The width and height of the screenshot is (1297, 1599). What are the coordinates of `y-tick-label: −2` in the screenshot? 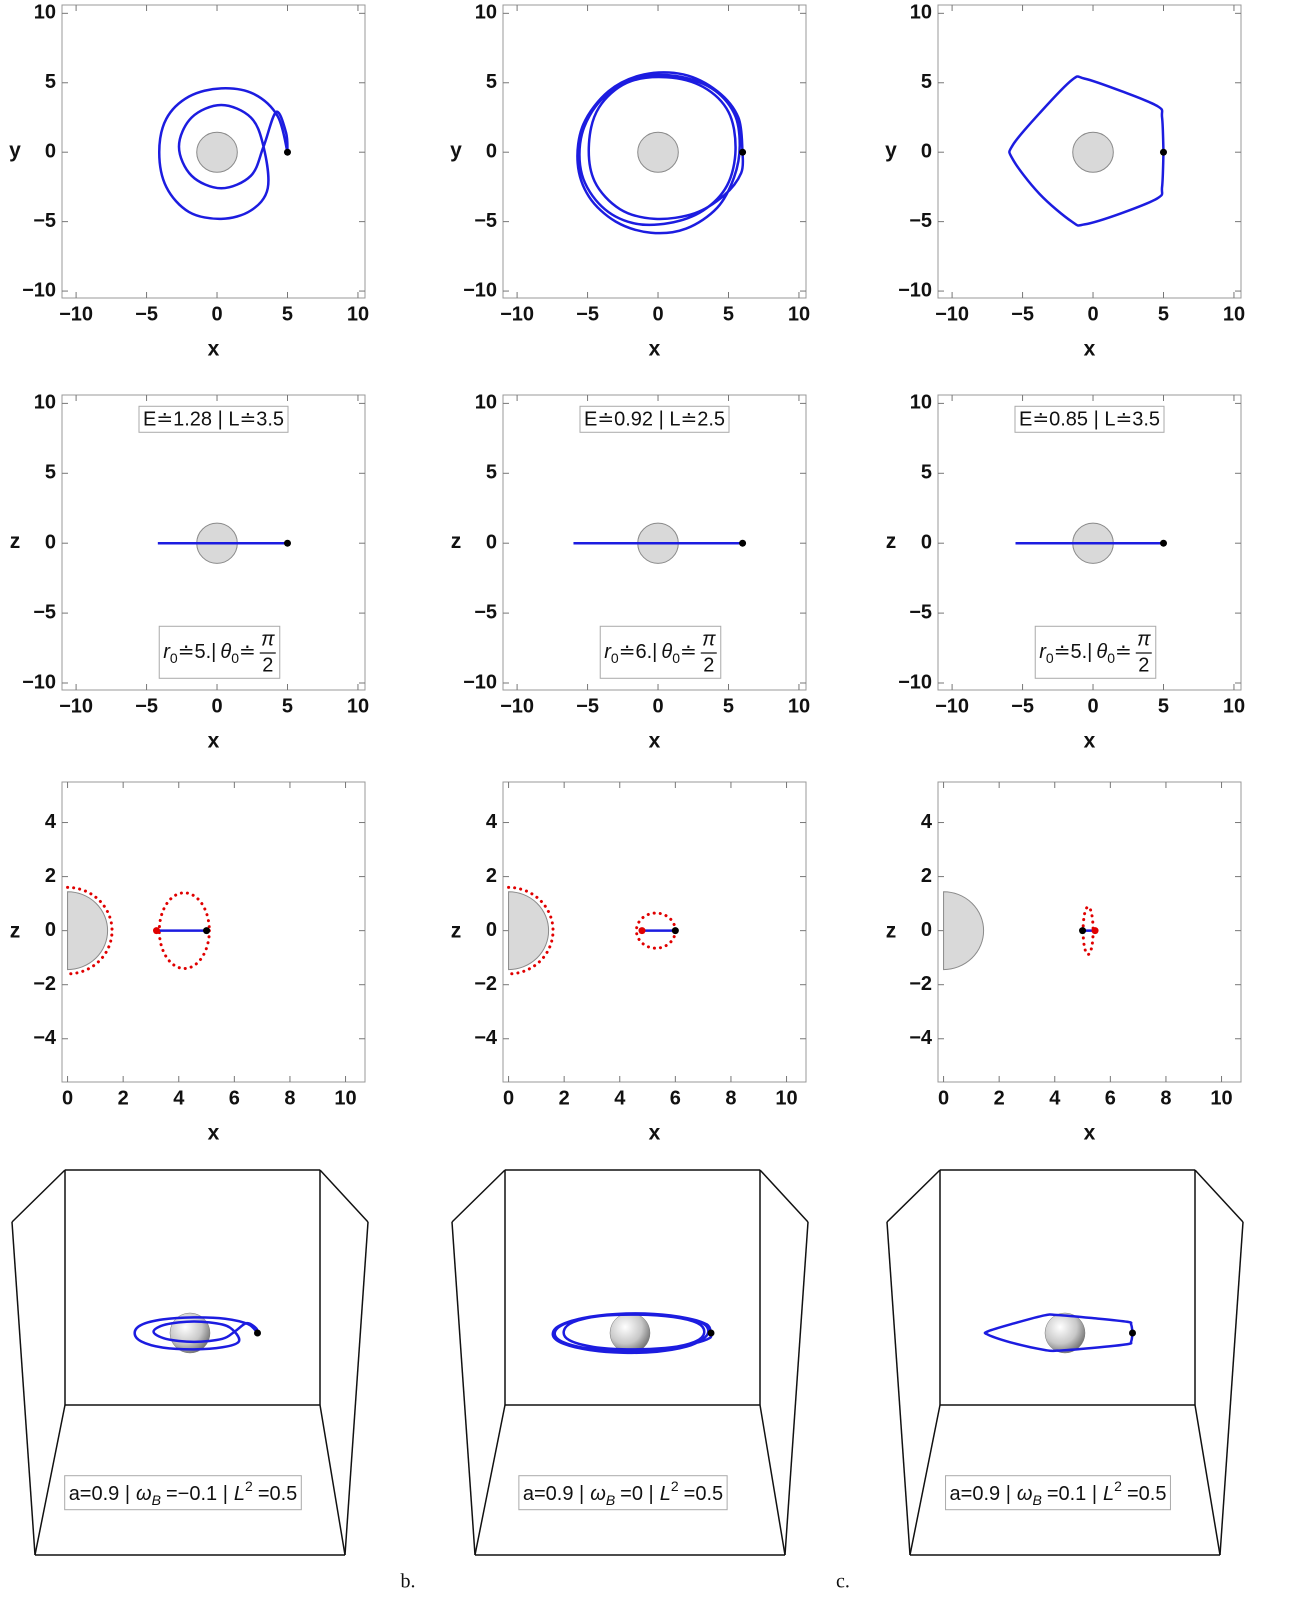 It's located at (44, 984).